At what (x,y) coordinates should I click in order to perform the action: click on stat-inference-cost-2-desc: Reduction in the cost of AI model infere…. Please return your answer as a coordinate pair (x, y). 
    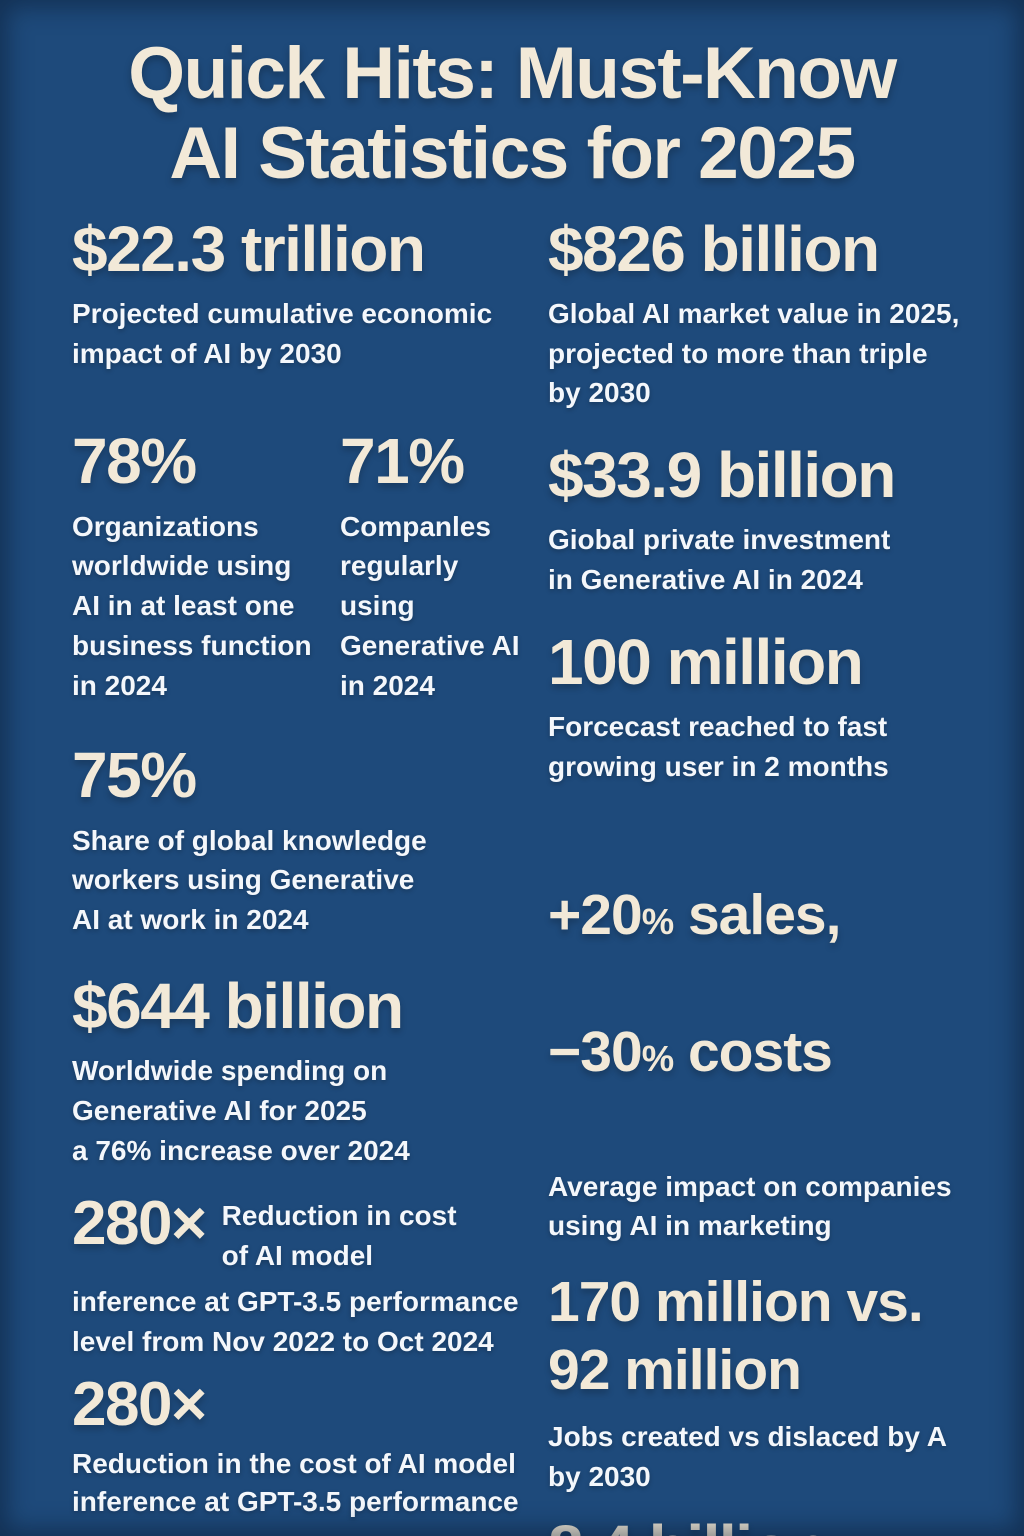
    Looking at the image, I should click on (295, 1482).